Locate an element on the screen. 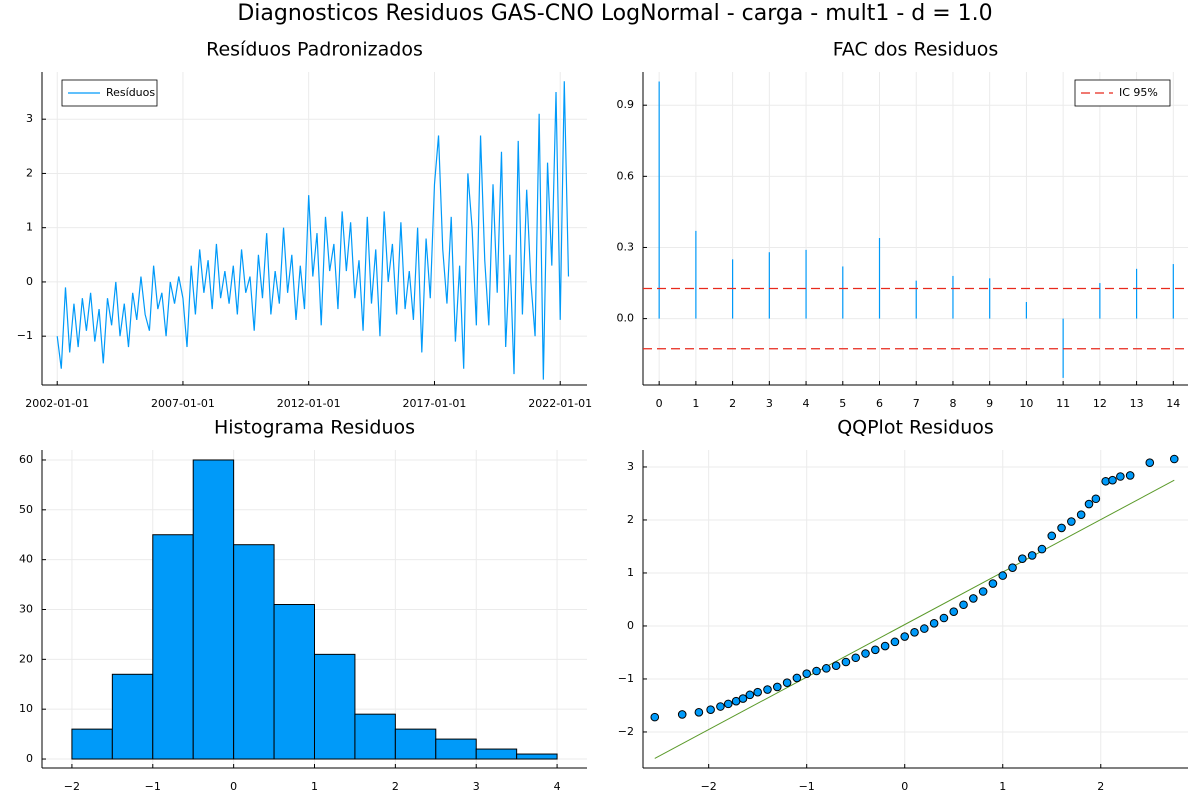 This screenshot has width=1200, height=800. subplot-title: FAC dos Residuos is located at coordinates (916, 50).